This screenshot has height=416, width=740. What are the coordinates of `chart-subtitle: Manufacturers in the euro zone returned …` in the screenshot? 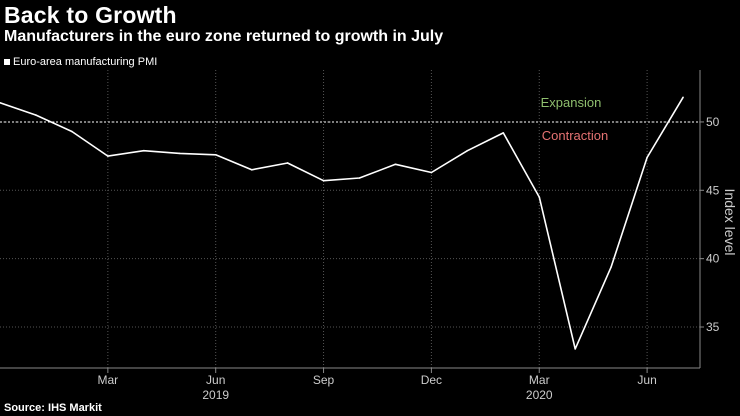 It's located at (224, 36).